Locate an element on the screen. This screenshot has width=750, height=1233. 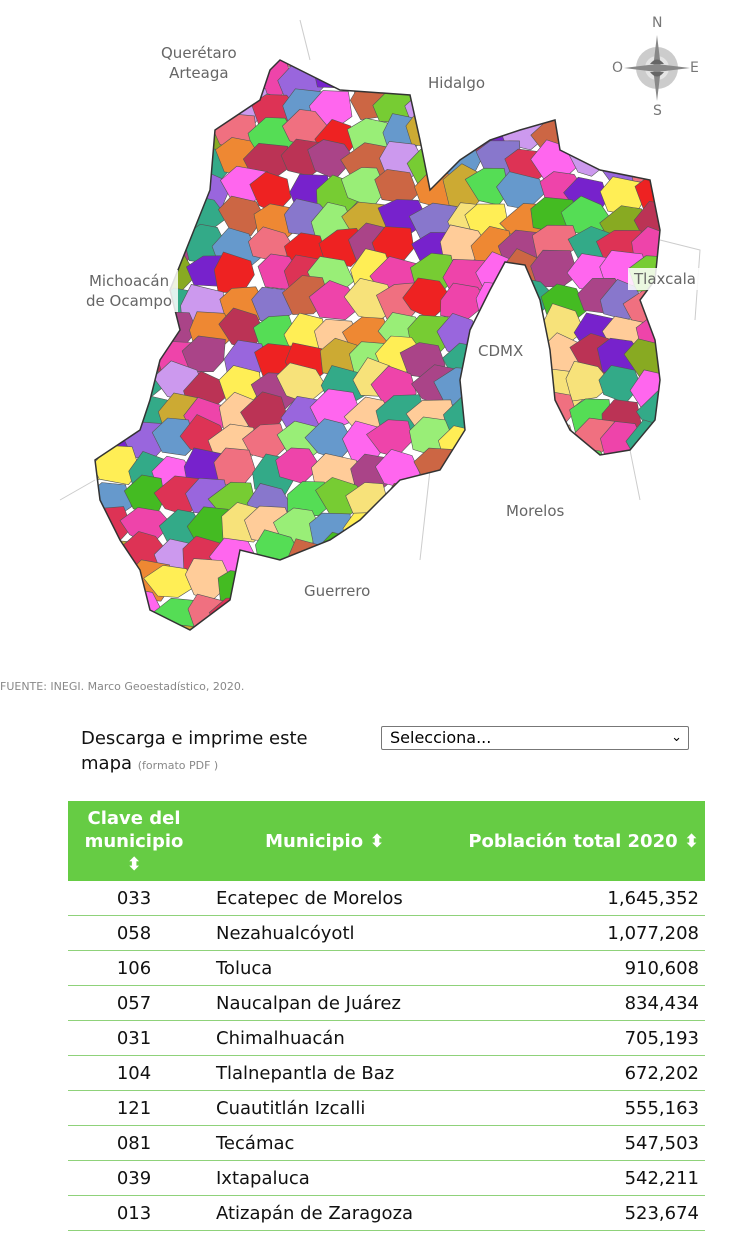
header-municipio: Municipio ⬍ is located at coordinates (320, 841).